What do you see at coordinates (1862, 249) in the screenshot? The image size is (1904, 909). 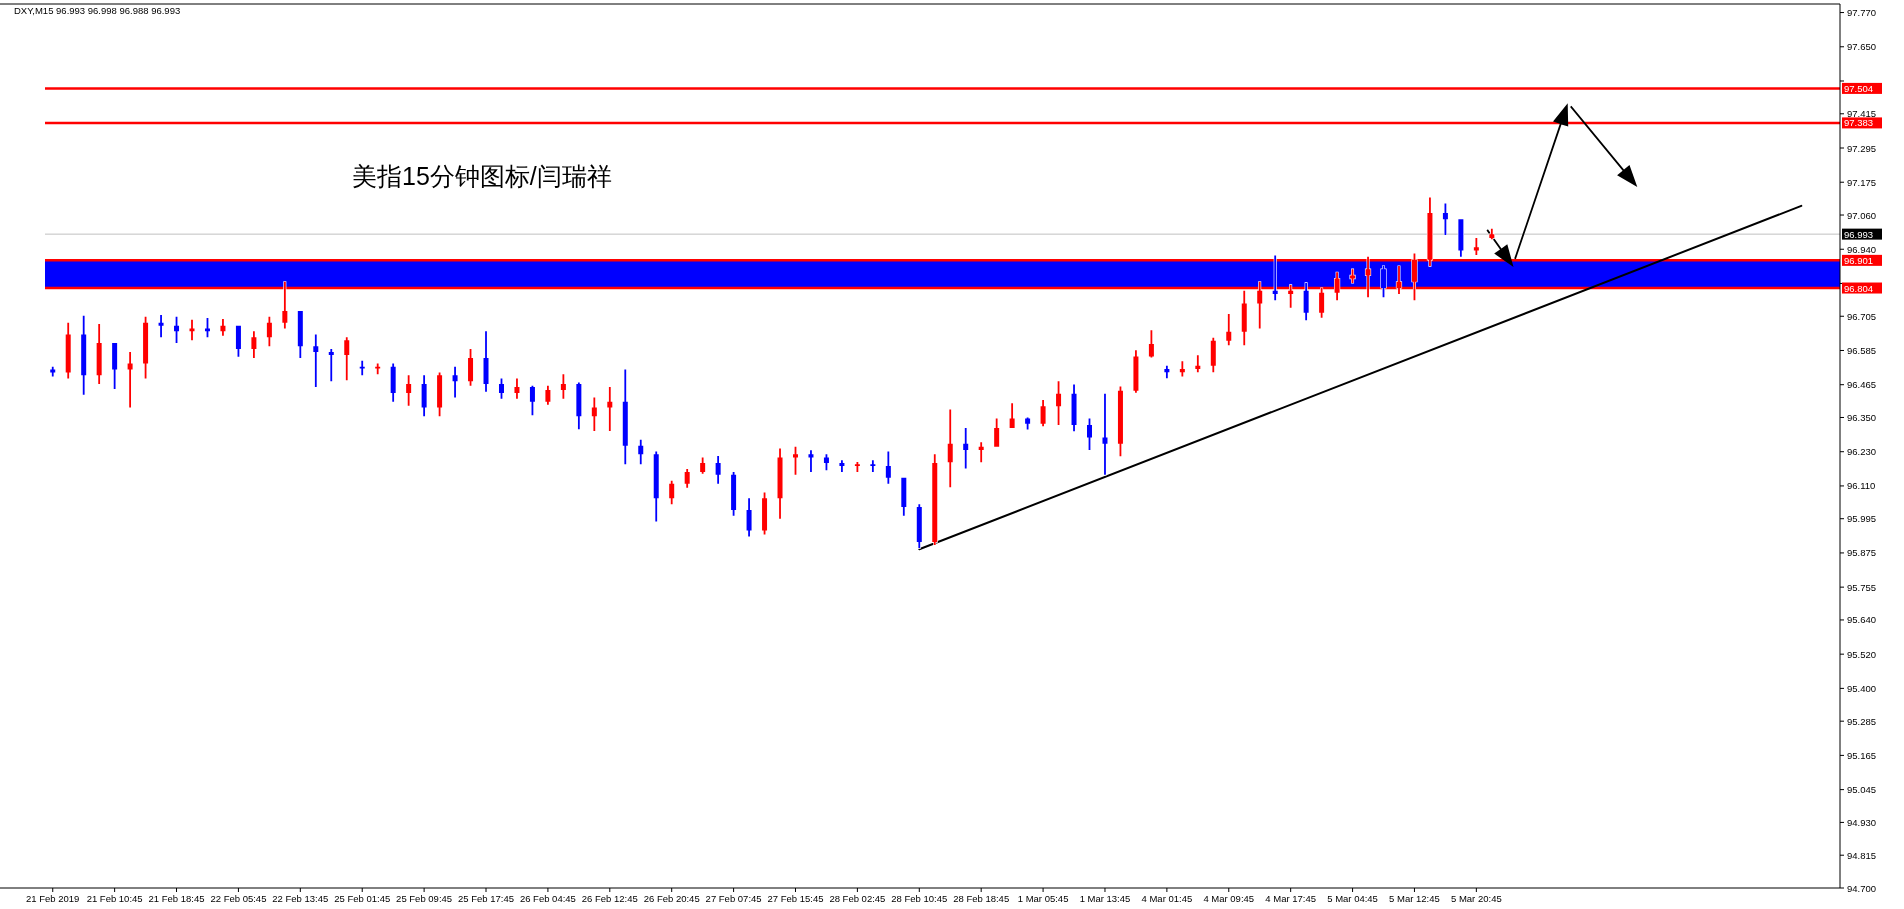 I see `y-tick-label: 96.940` at bounding box center [1862, 249].